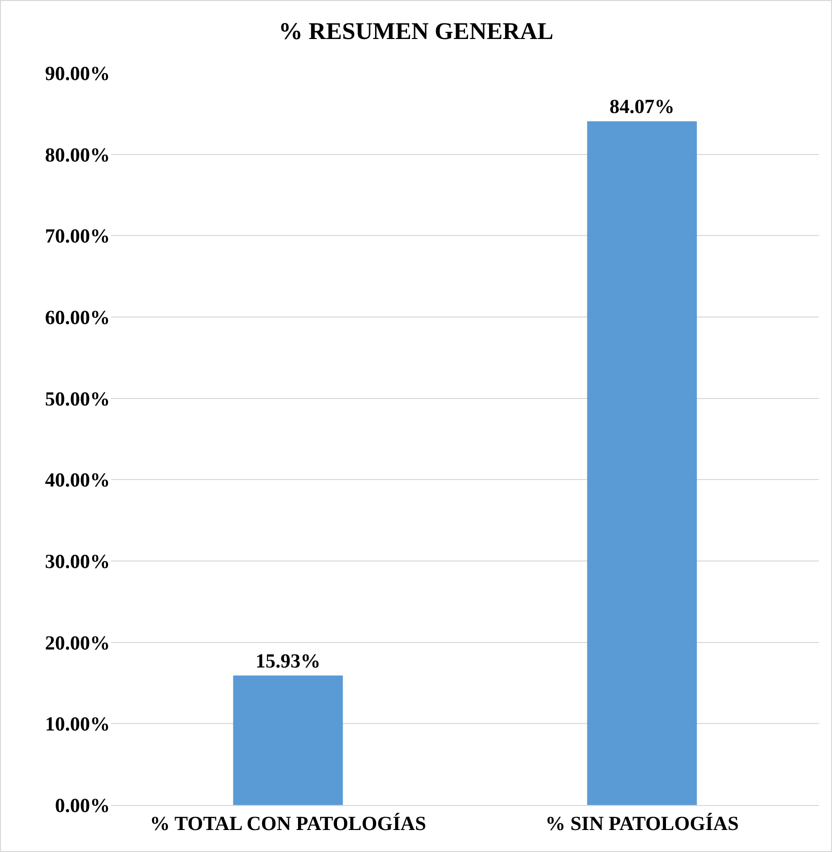  Describe the element at coordinates (77, 643) in the screenshot. I see `y-tick-label: 20.00%` at that location.